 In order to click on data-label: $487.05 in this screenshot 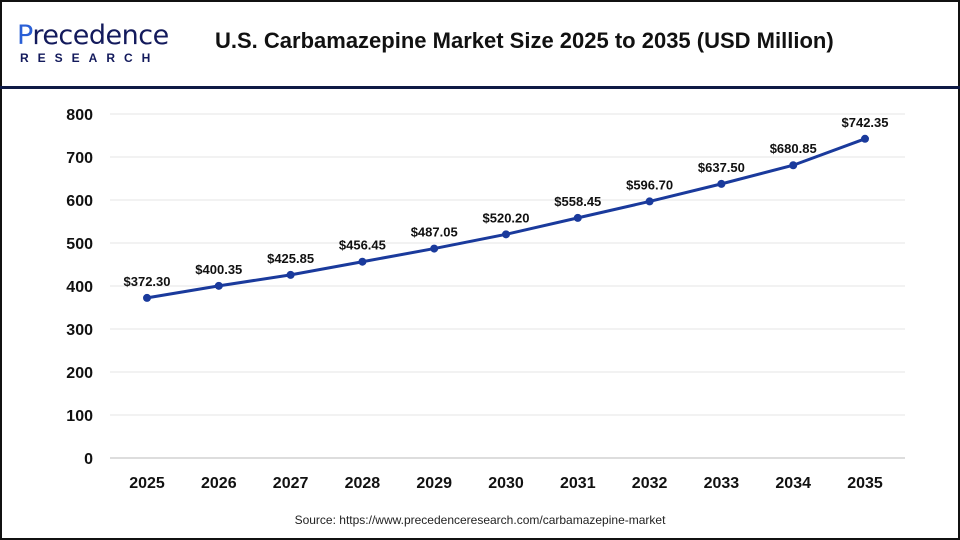, I will do `click(434, 232)`.